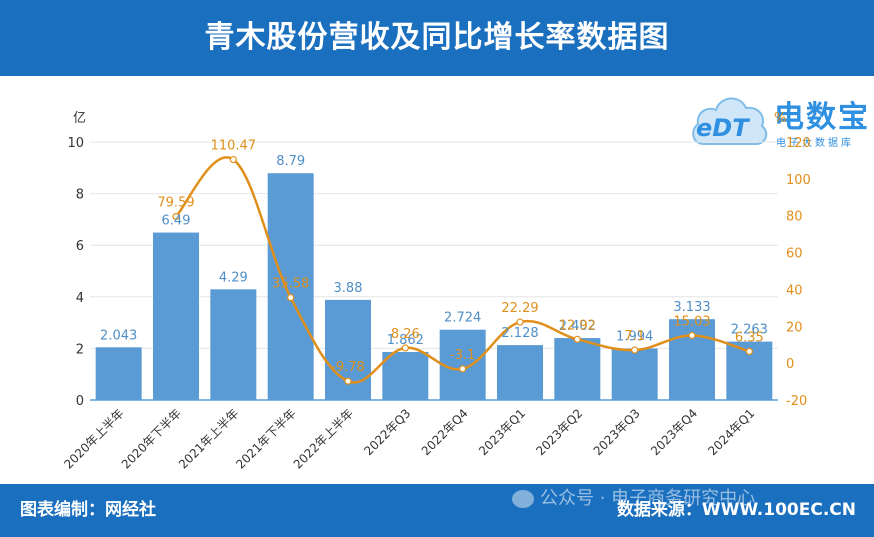  Describe the element at coordinates (175, 202) in the screenshot. I see `line-value-label: 79.59` at that location.